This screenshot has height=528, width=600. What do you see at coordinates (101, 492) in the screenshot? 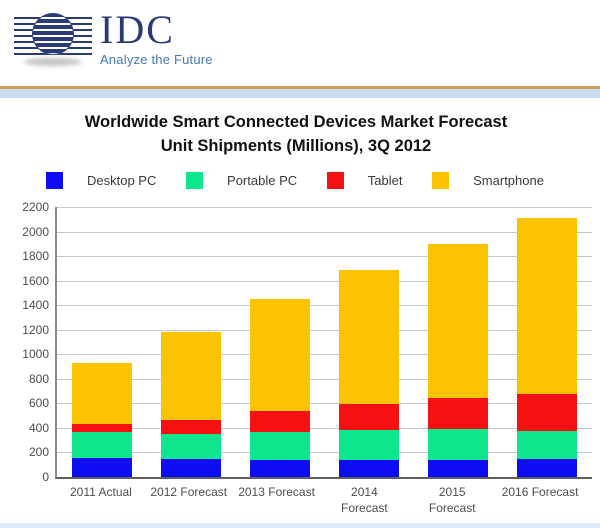
I see `x-axis-label: 2011 Actual` at bounding box center [101, 492].